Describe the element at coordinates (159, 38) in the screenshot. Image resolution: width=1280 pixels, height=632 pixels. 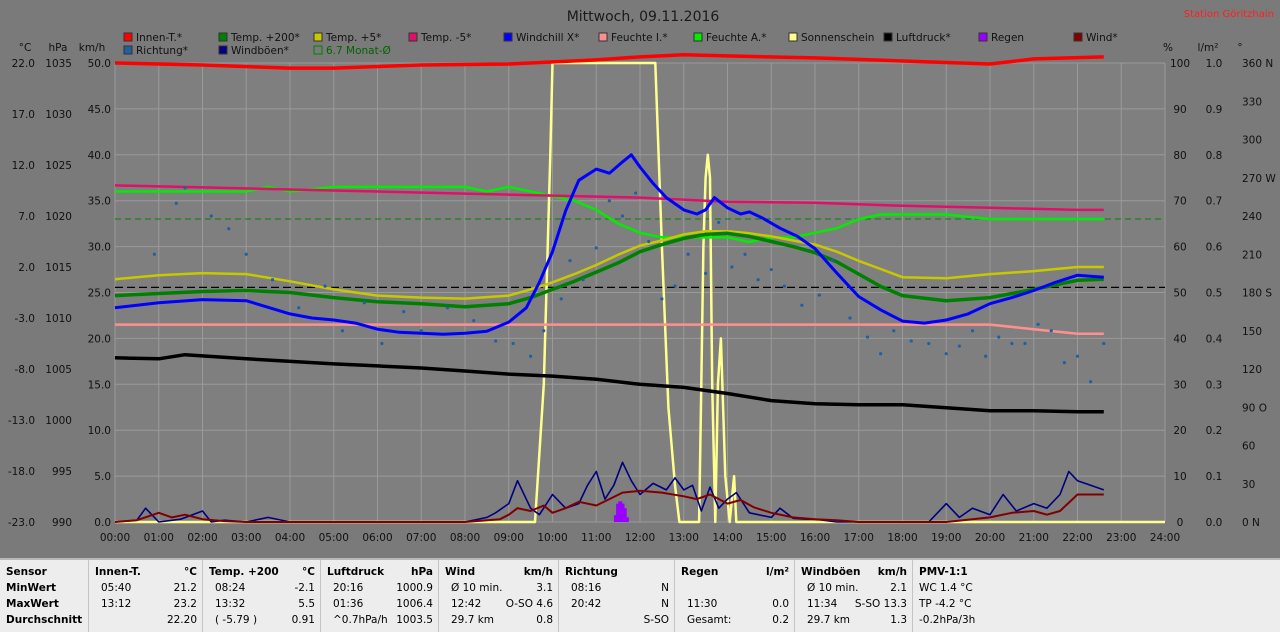
I see `legend-entry: Innen-T.*` at that location.